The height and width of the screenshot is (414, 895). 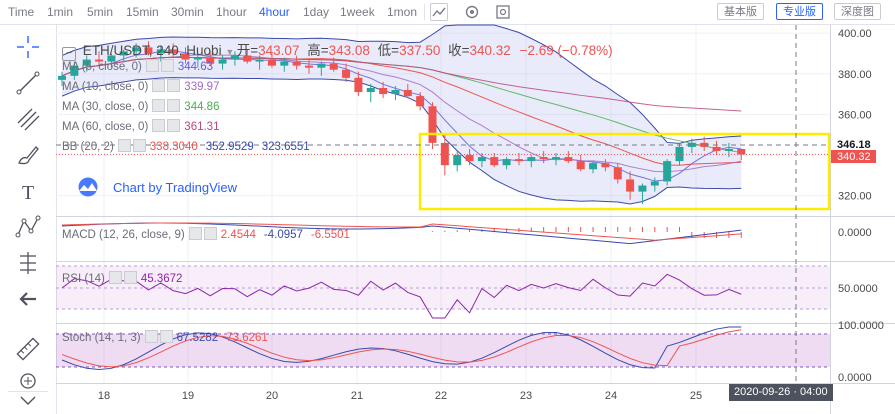 I want to click on interval-tab-1day: 1day, so click(x=316, y=12).